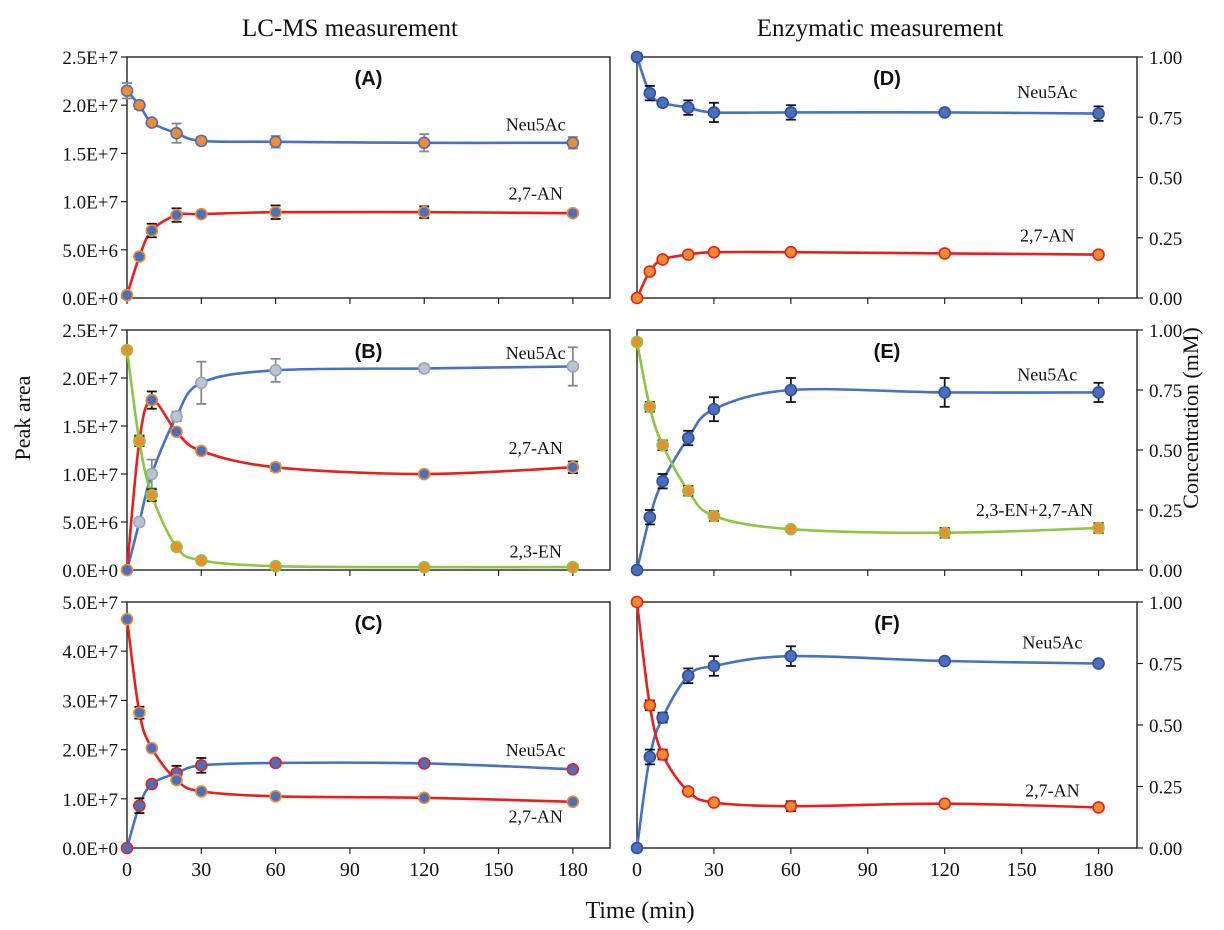 The width and height of the screenshot is (1224, 930). I want to click on y-tick-label: 1.0E+7, so click(90, 800).